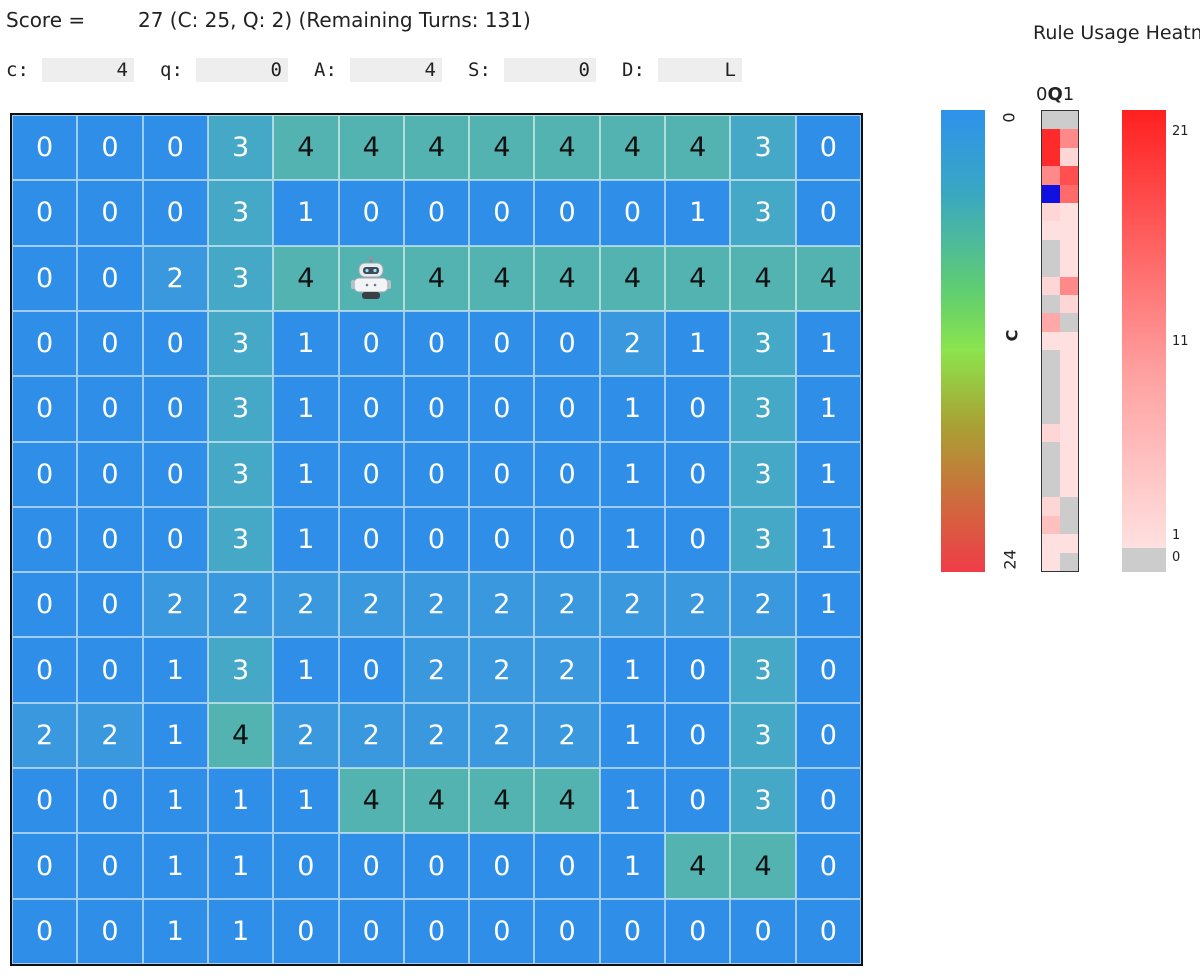 Image resolution: width=1200 pixels, height=980 pixels. I want to click on rule-usage-zero-swatch, so click(1144, 560).